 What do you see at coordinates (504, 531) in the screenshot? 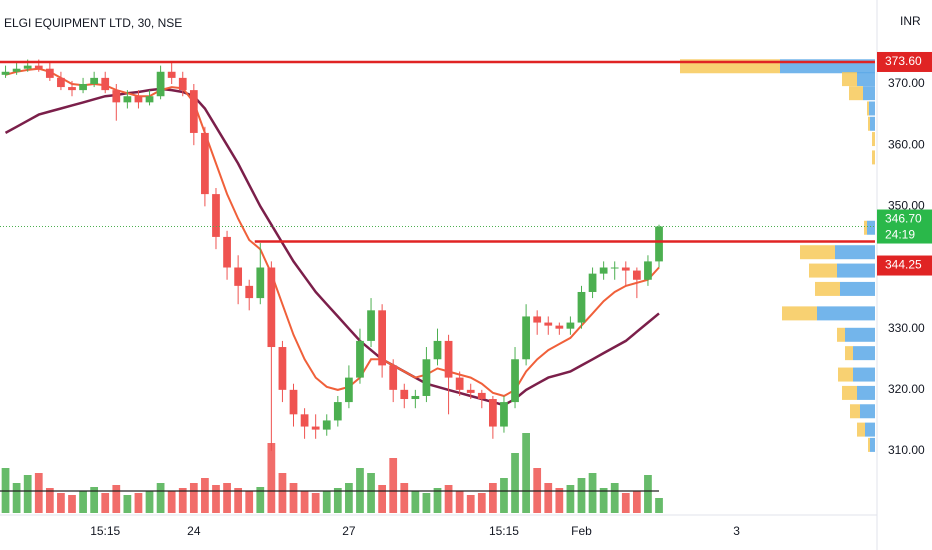
I see `x-tick-label: 15:15` at bounding box center [504, 531].